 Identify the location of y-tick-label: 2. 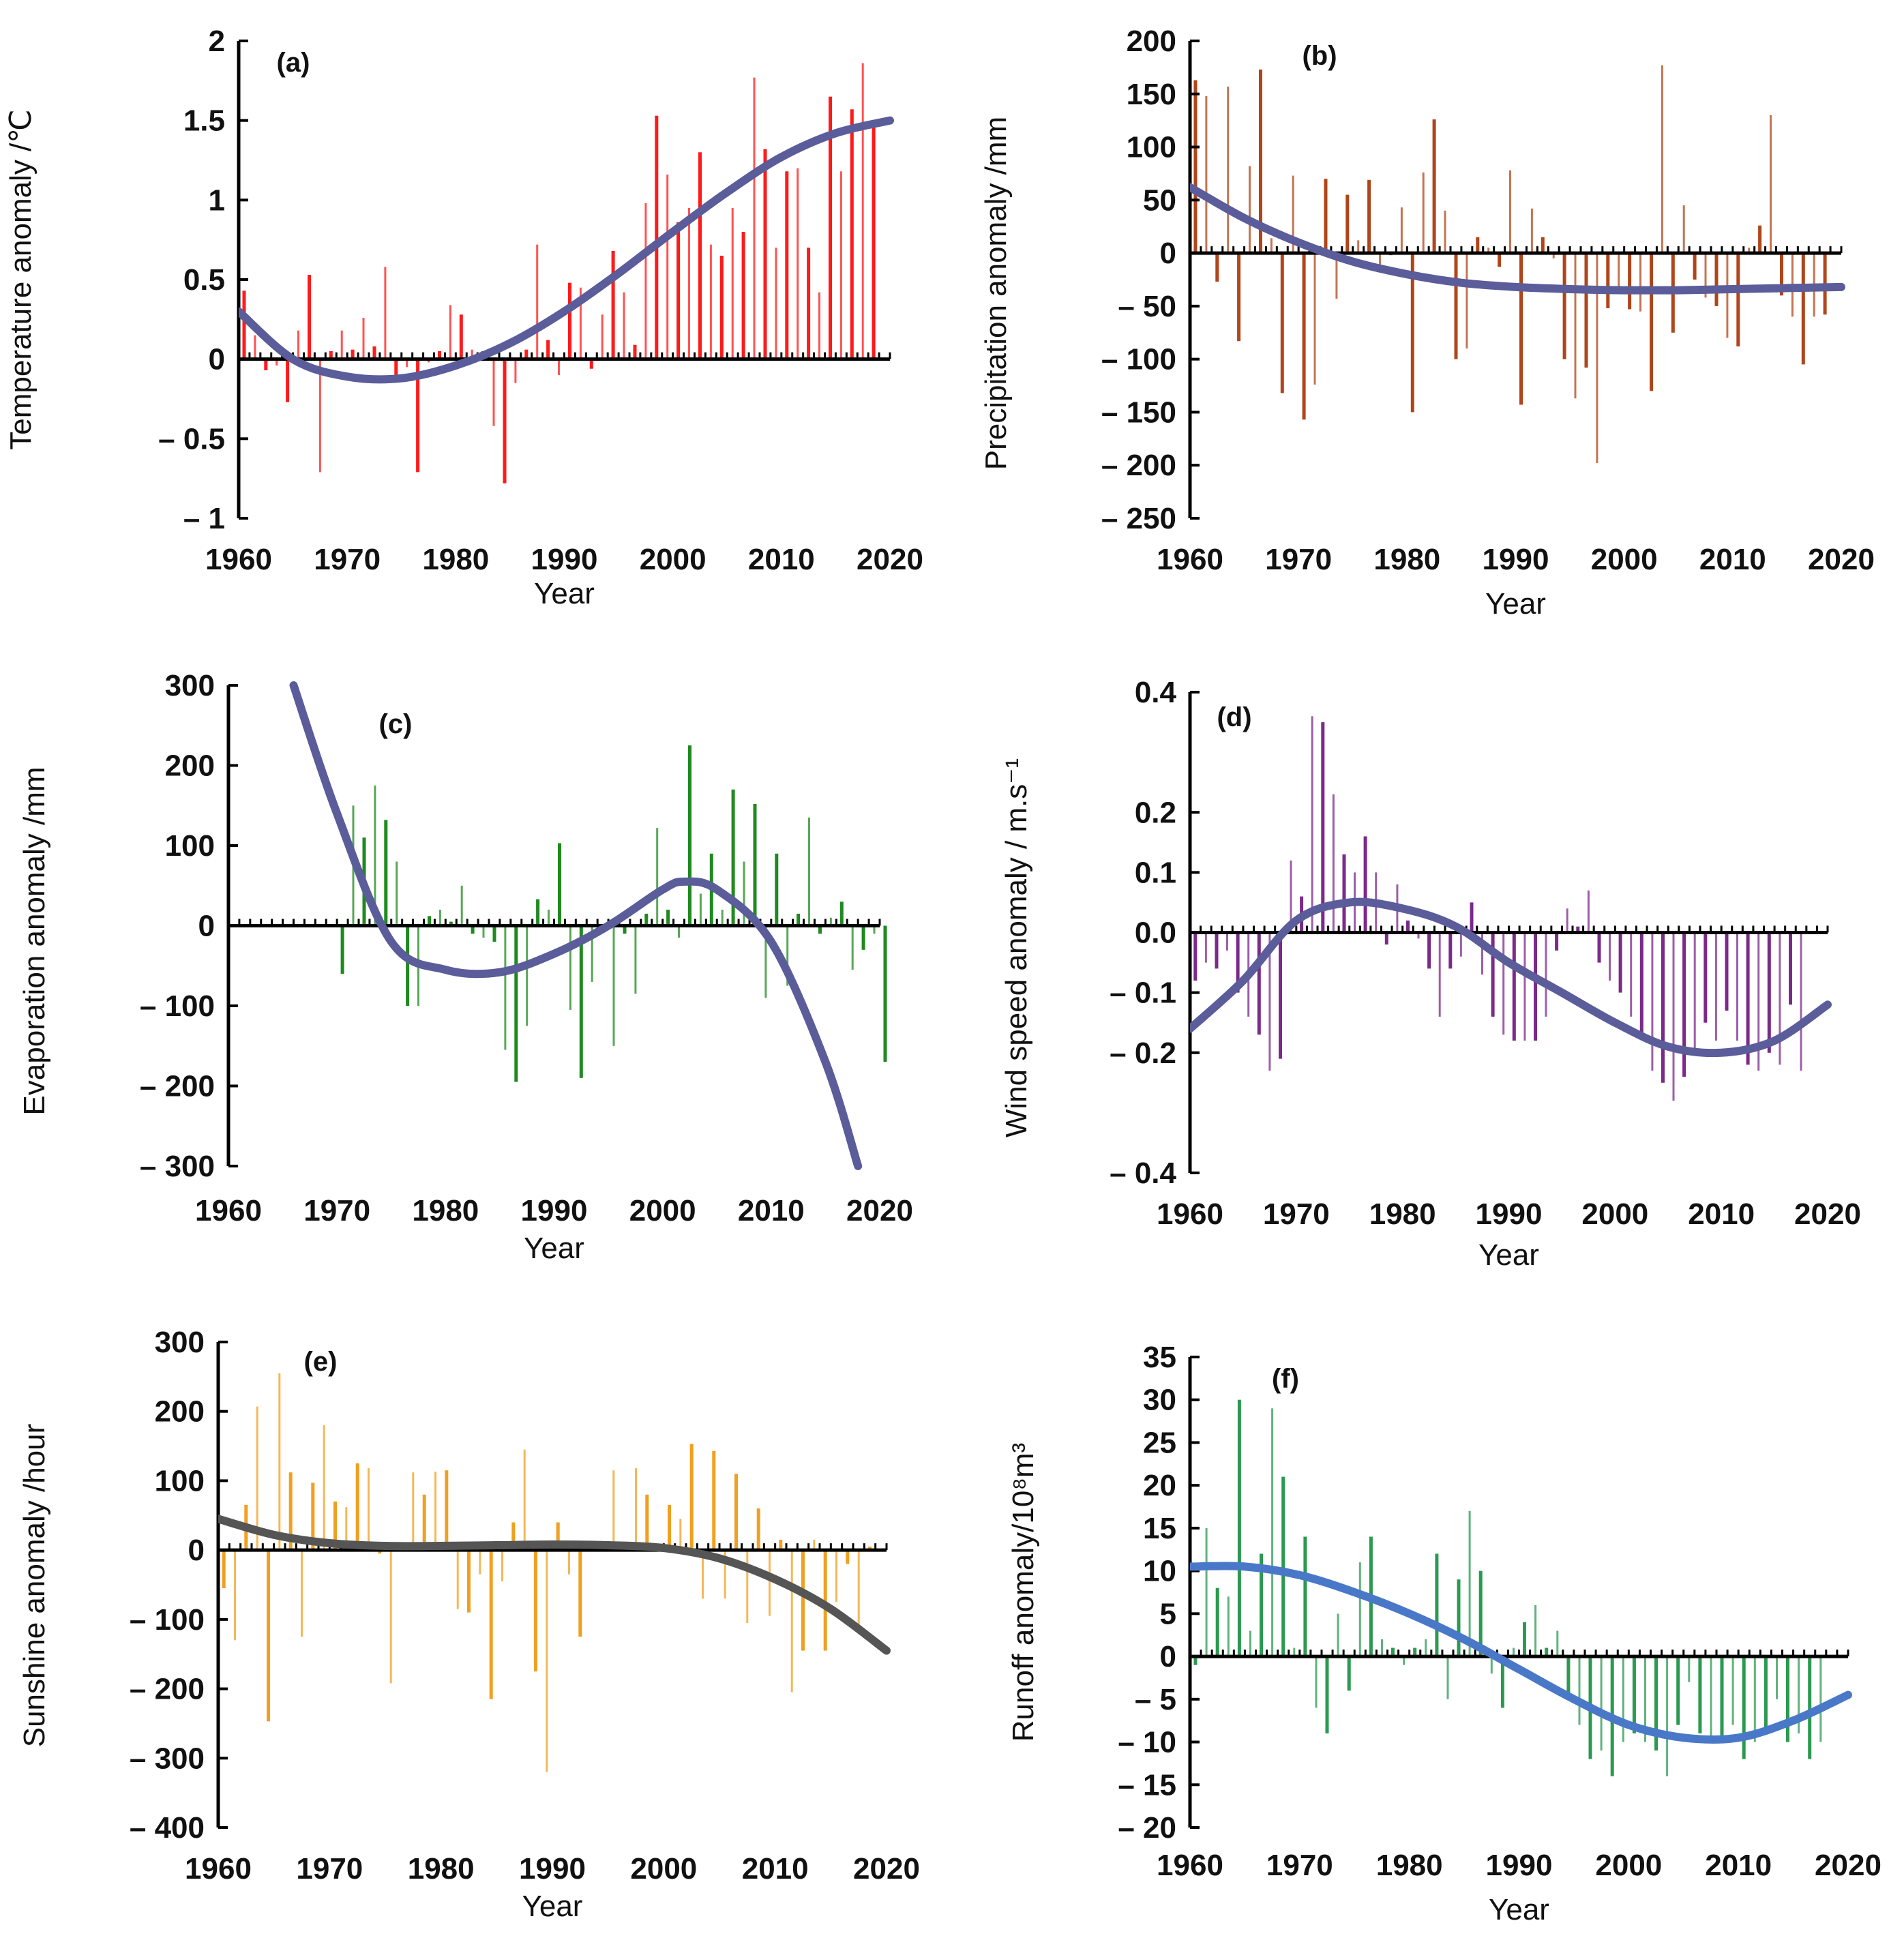
(217, 41).